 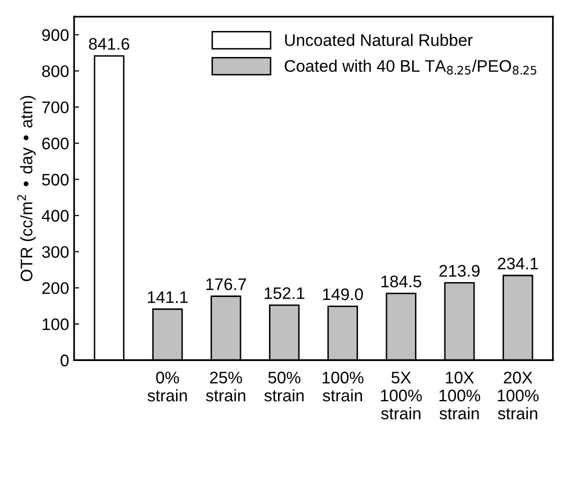 I want to click on x-tick-label: 10X 100% strain, so click(x=459, y=396).